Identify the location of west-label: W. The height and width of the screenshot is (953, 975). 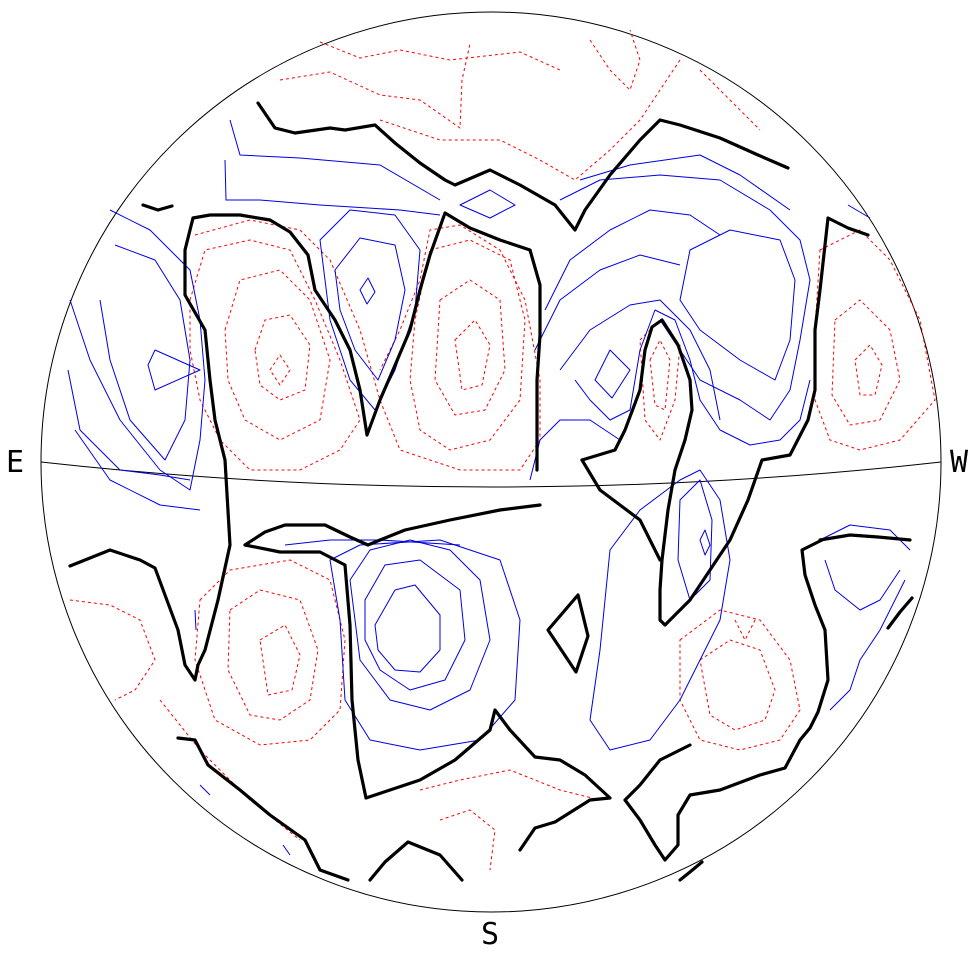
(959, 462).